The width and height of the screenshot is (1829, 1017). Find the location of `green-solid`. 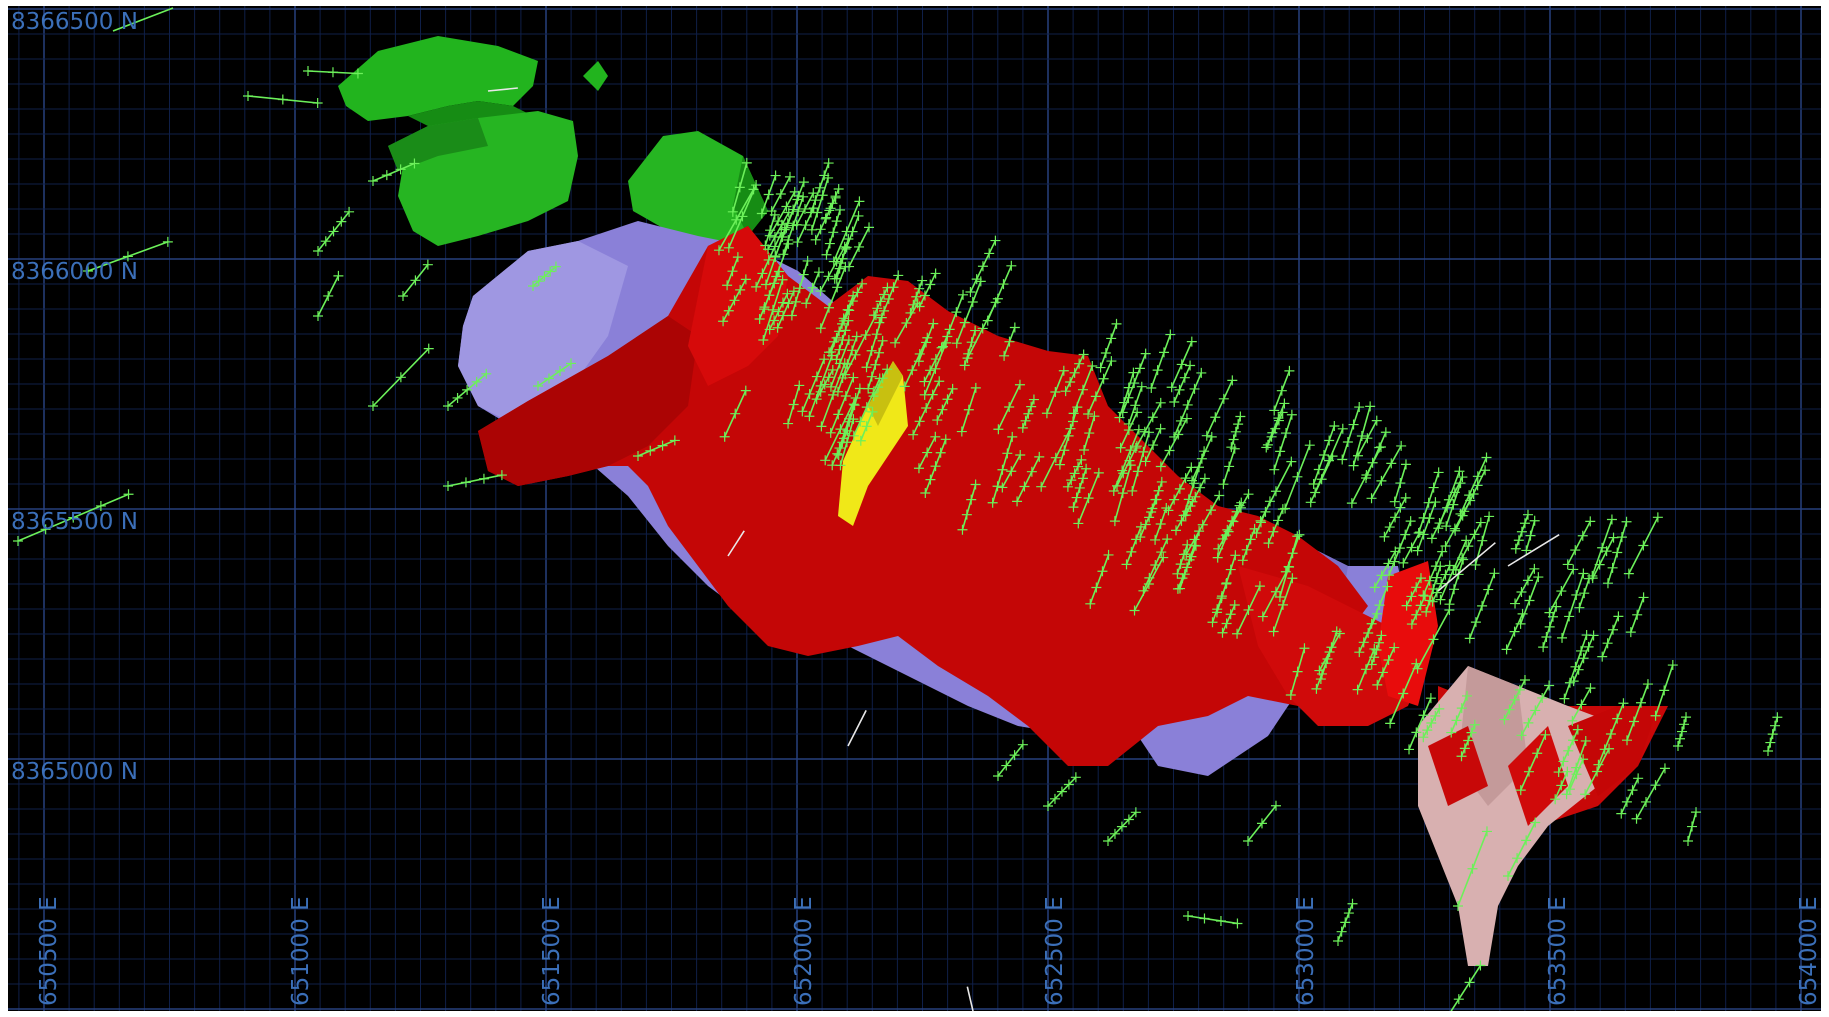

green-solid is located at coordinates (553, 141).